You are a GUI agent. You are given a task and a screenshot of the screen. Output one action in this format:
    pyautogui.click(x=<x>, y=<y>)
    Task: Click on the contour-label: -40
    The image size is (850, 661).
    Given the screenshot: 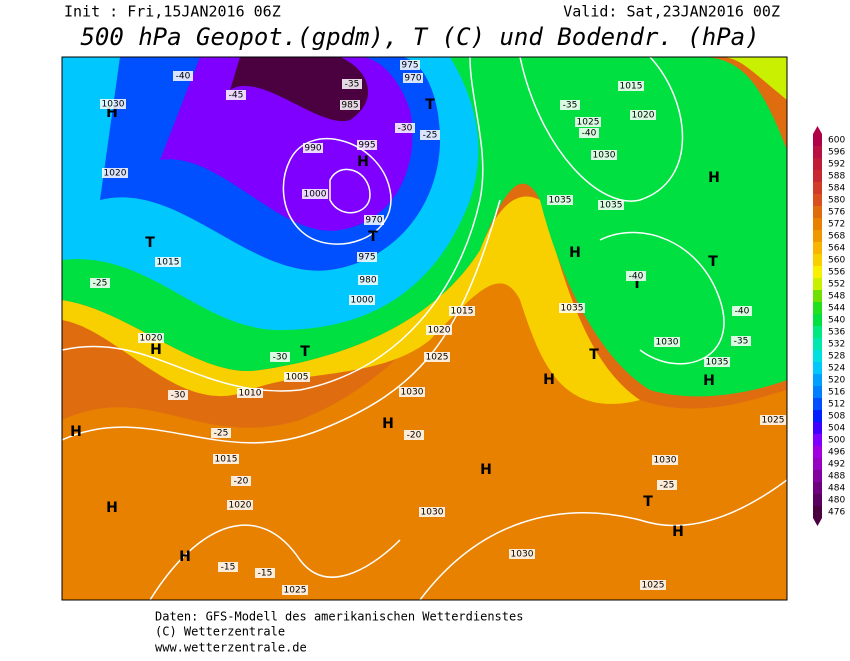 What is the action you would take?
    pyautogui.click(x=589, y=134)
    